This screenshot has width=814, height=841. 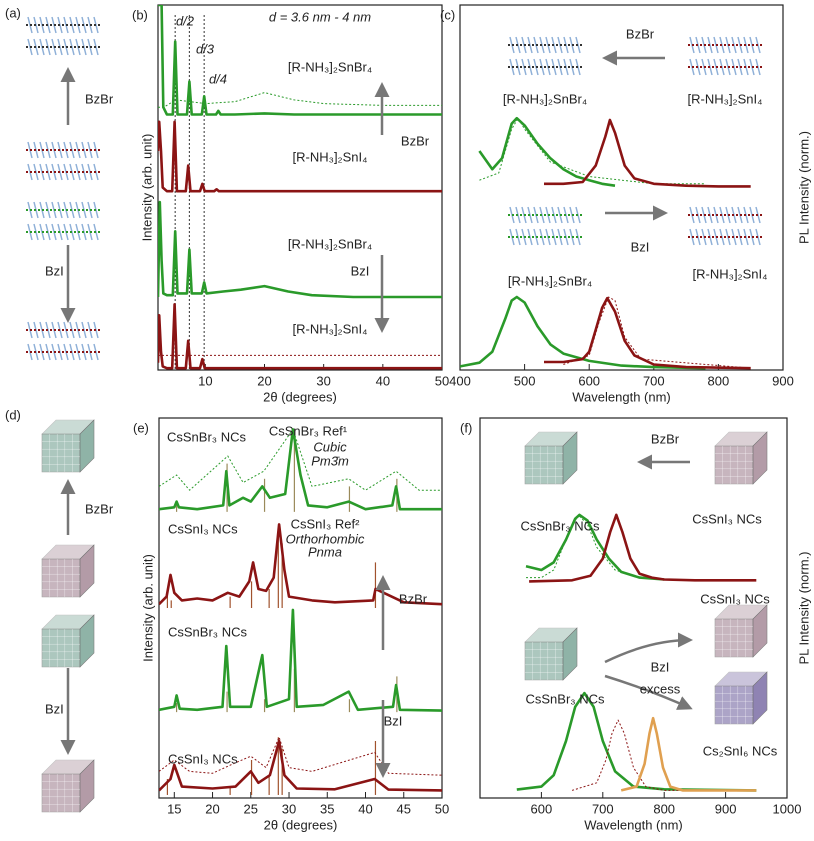 I want to click on annotation: Orthorhombic, so click(x=325, y=538).